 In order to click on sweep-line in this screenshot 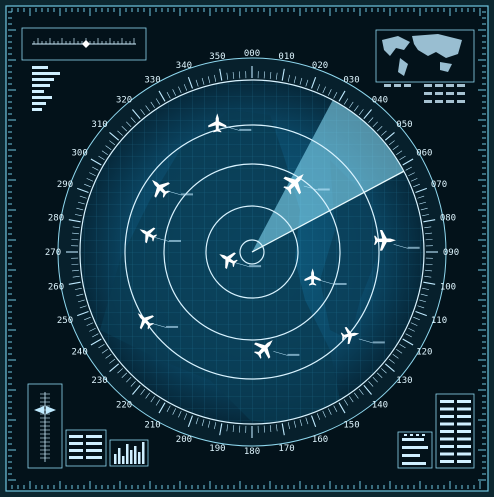, I will do `click(328, 211)`.